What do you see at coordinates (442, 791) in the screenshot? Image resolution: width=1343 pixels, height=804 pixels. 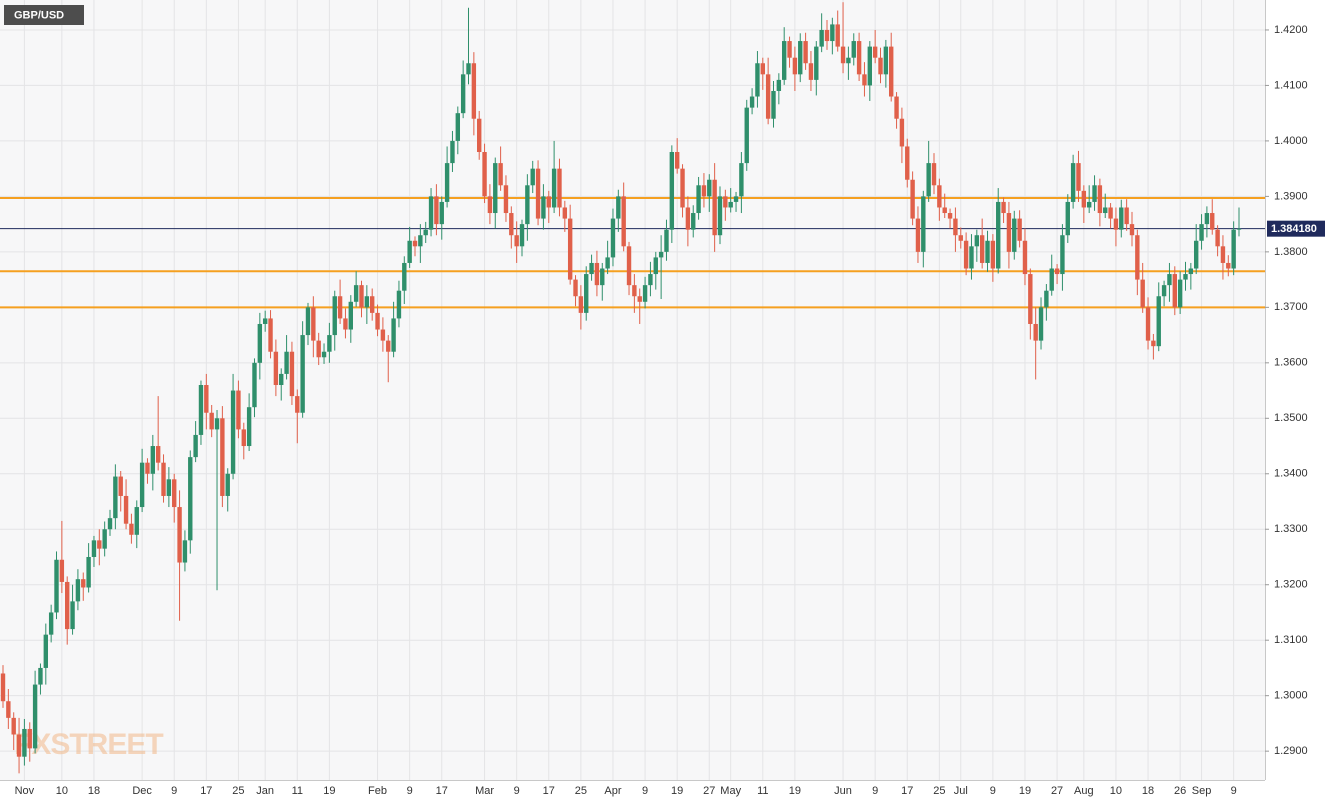 I see `x-tick-label: 17` at bounding box center [442, 791].